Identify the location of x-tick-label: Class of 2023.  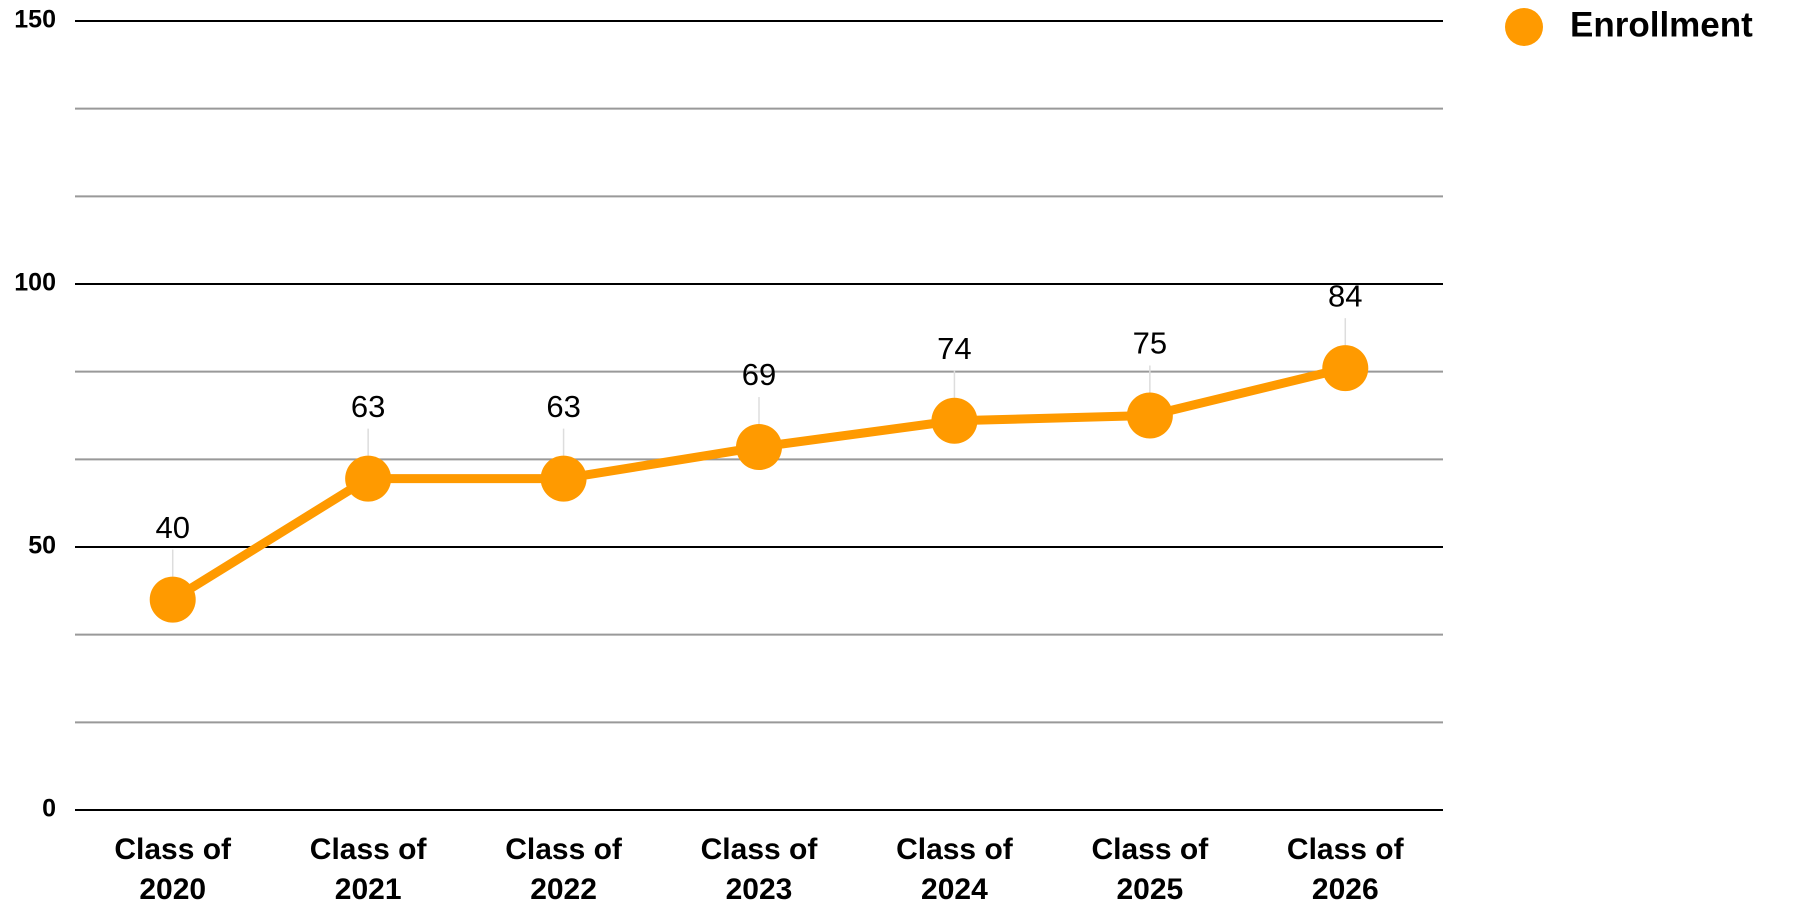
(759, 869).